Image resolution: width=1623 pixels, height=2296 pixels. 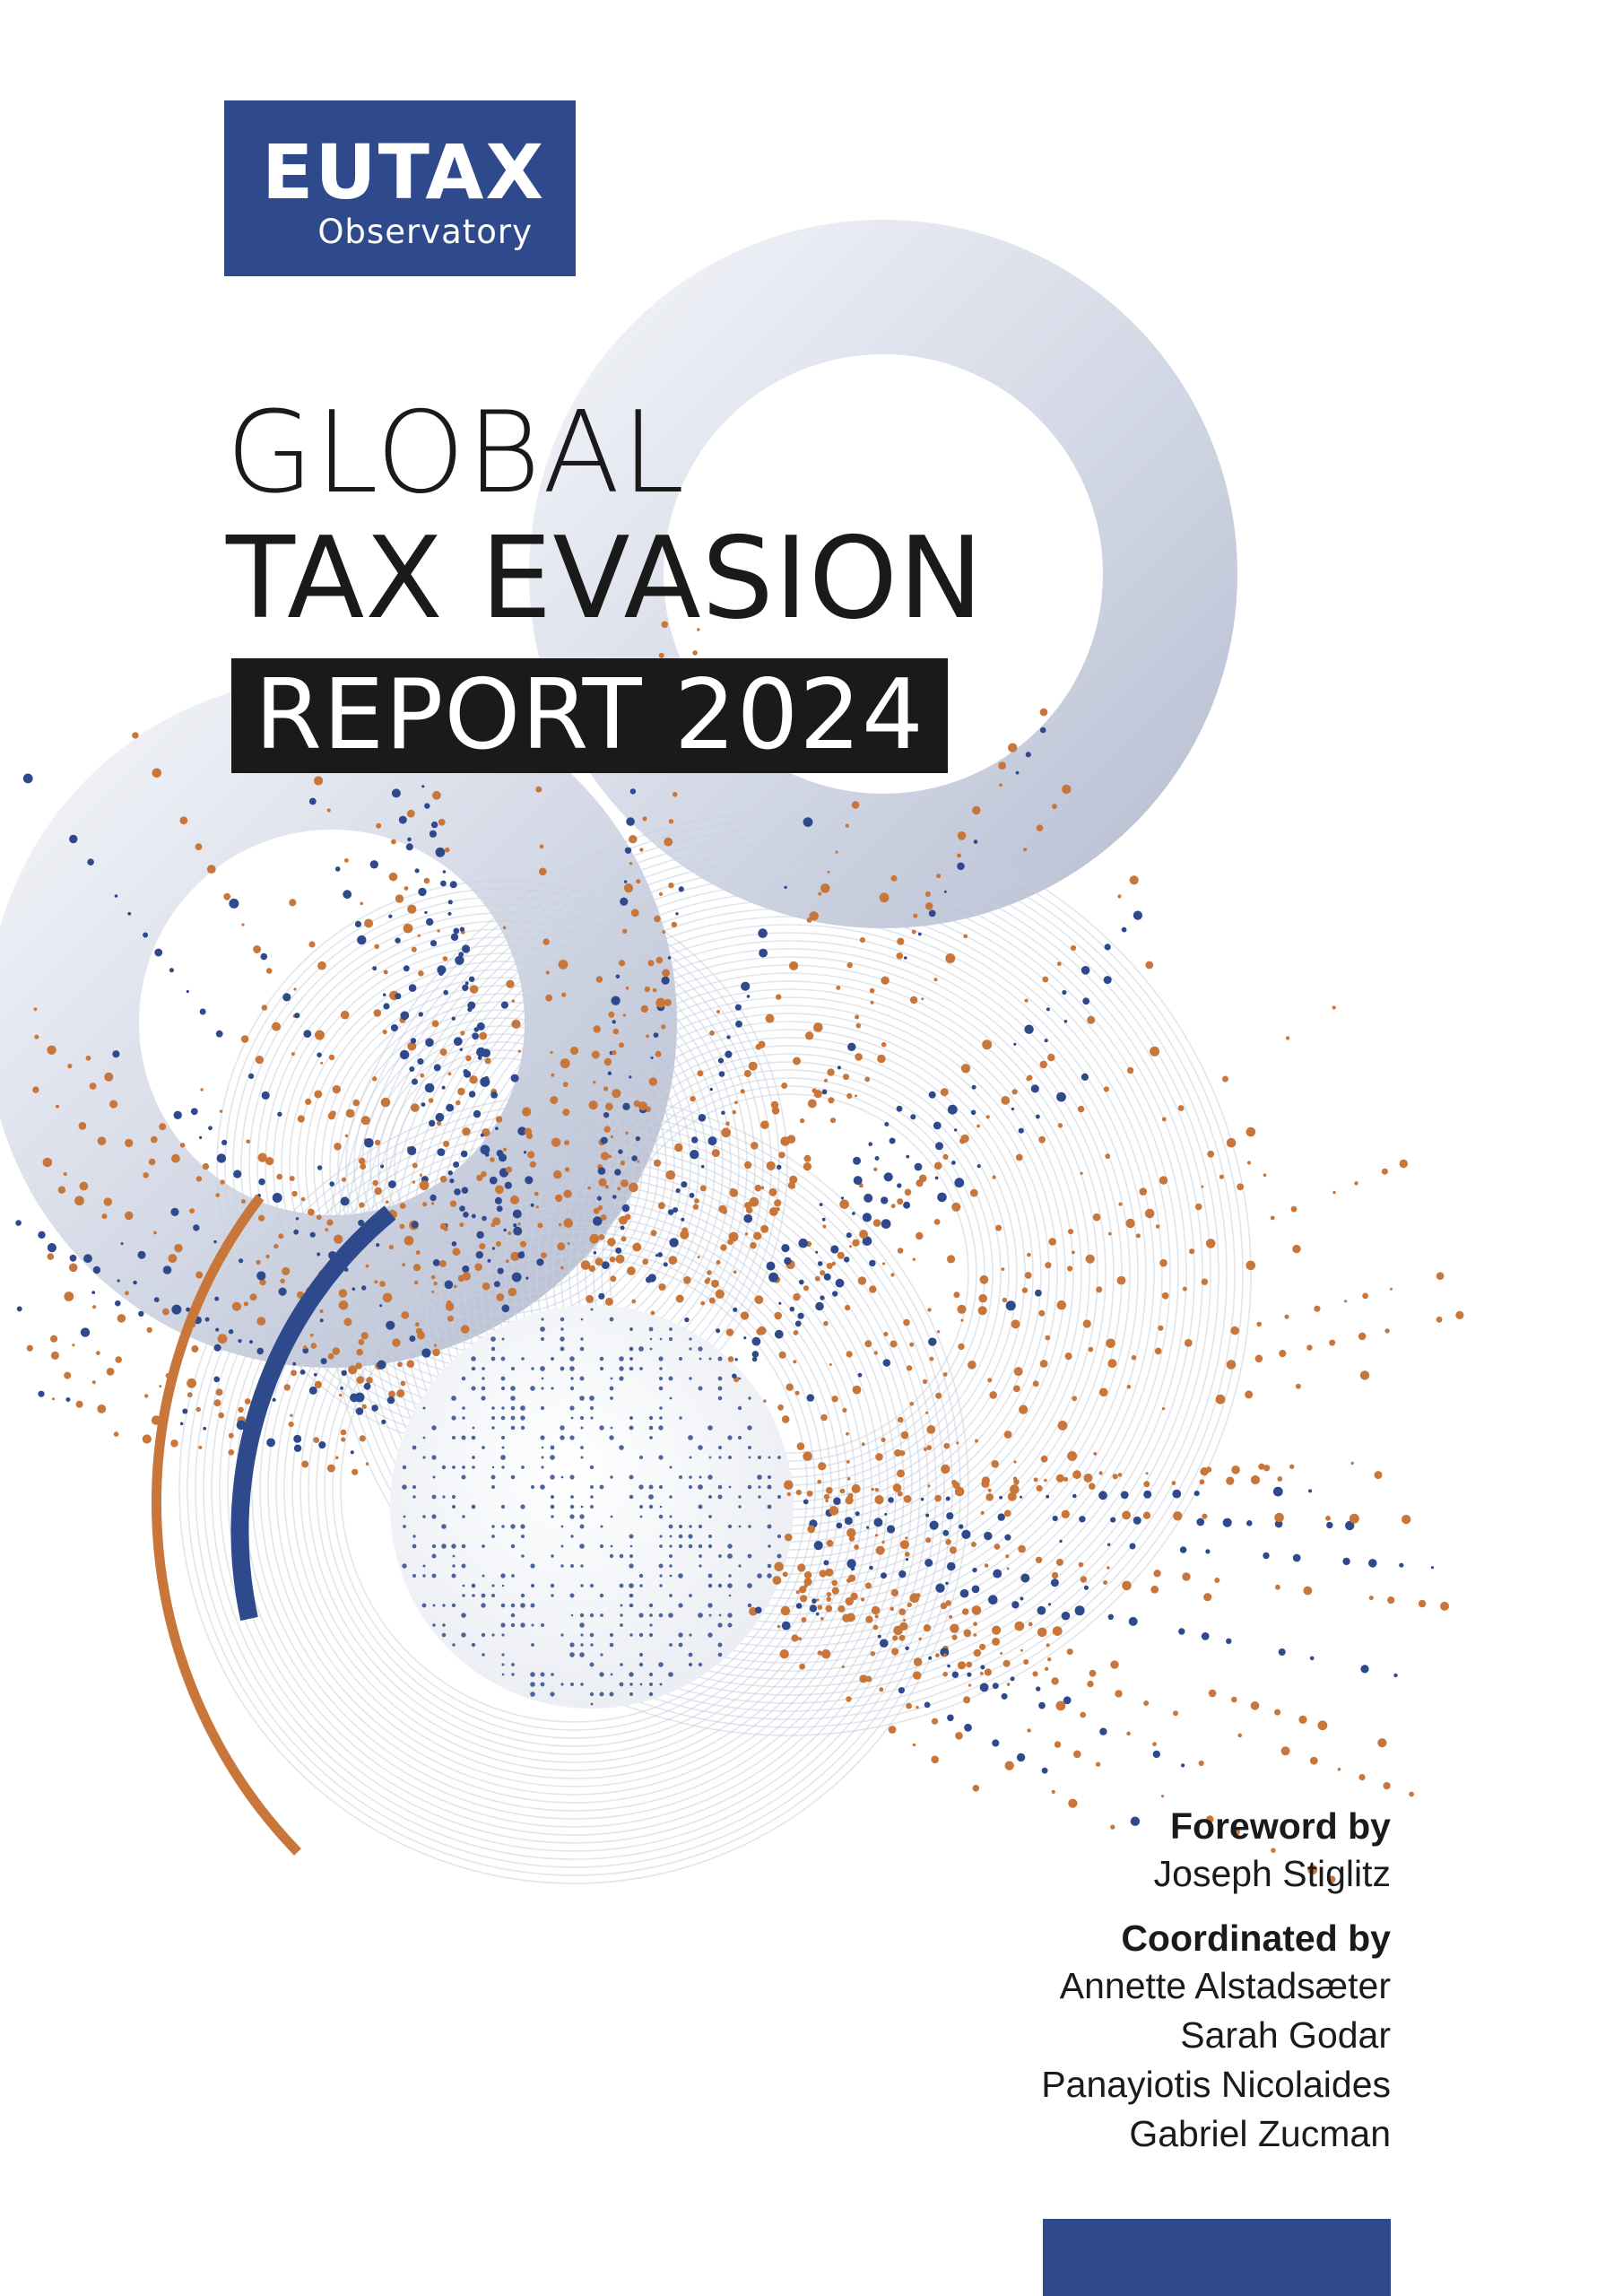 What do you see at coordinates (1285, 2035) in the screenshot?
I see `coordinator-name: Sarah Godar` at bounding box center [1285, 2035].